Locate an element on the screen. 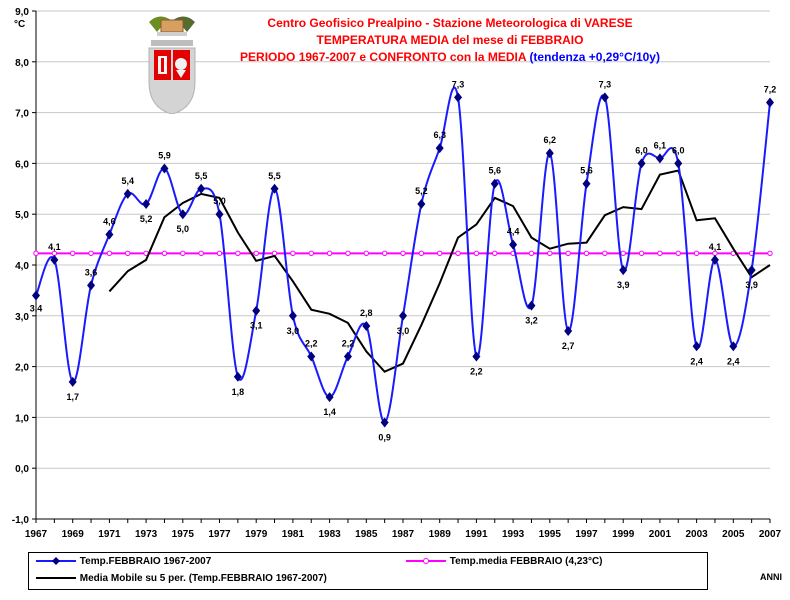 Image resolution: width=790 pixels, height=600 pixels. x-tick-label: 1971 is located at coordinates (109, 534).